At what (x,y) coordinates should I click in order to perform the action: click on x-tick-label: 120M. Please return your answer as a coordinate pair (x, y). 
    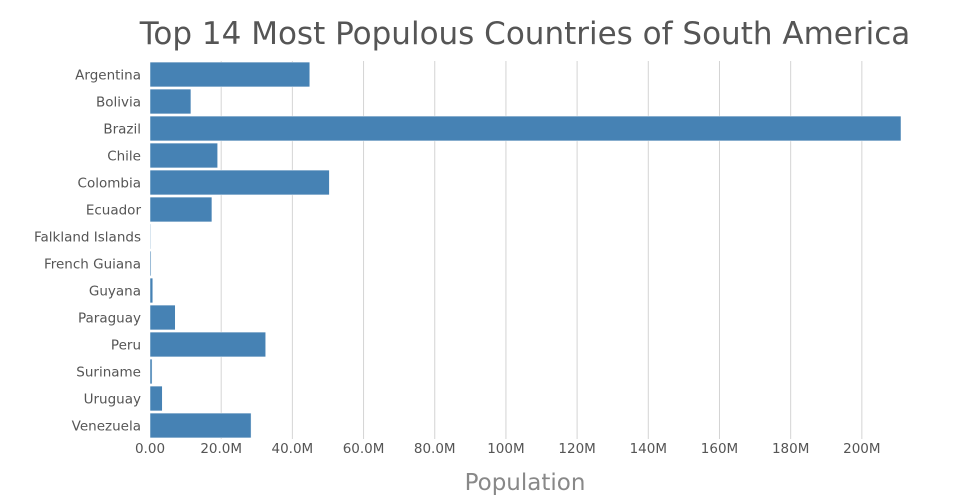
    Looking at the image, I should click on (576, 449).